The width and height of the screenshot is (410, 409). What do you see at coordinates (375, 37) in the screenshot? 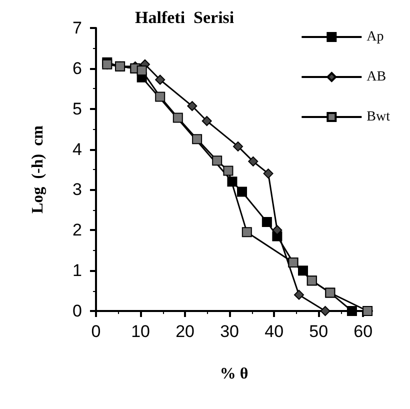
I see `legend-label: Ap` at bounding box center [375, 37].